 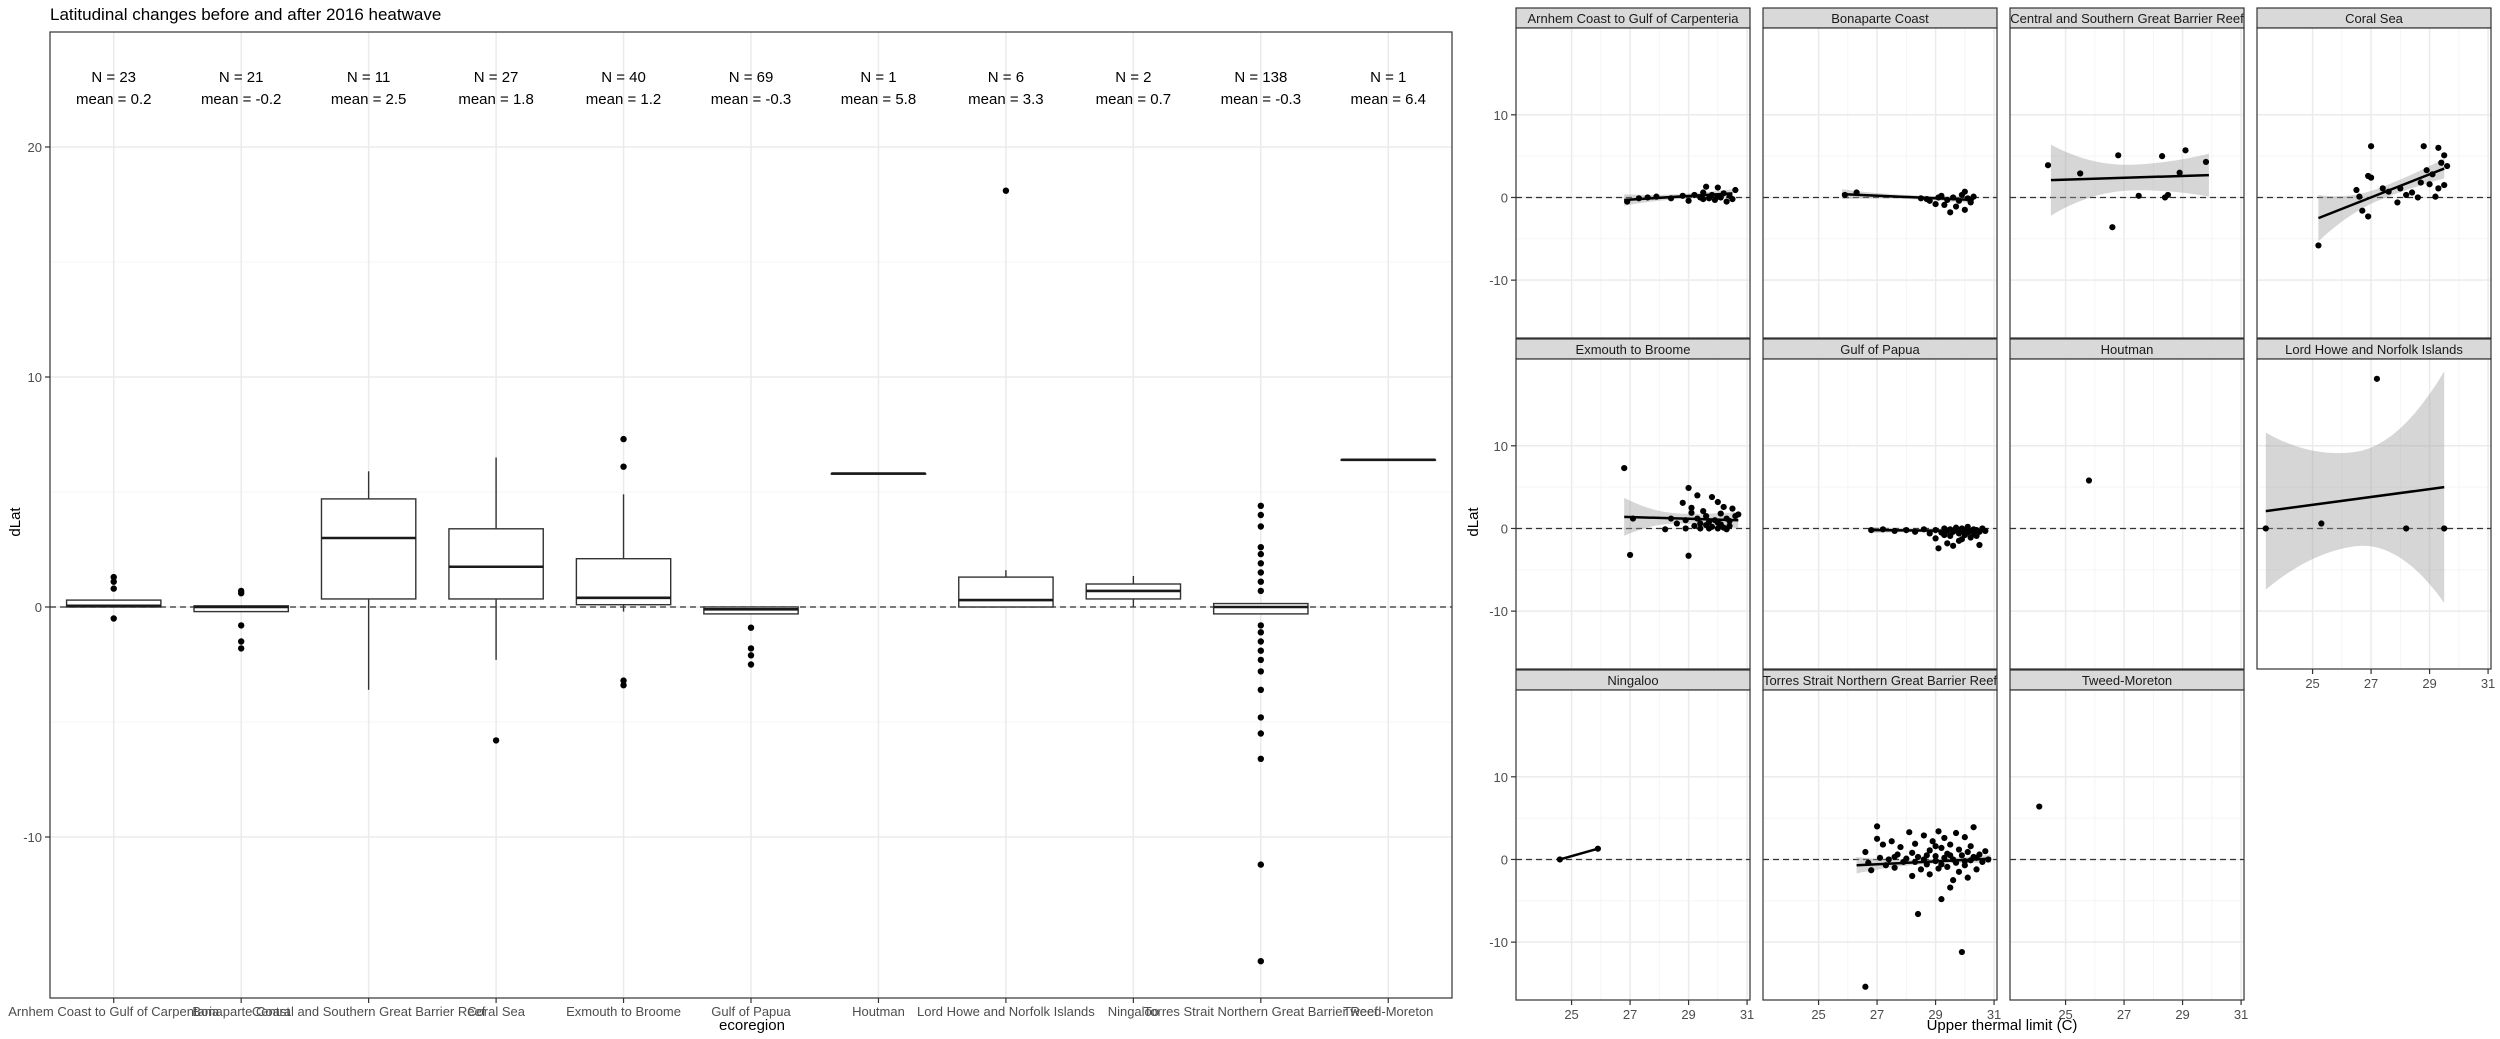 What do you see at coordinates (113, 99) in the screenshot?
I see `annotation-mean: mean = 0.2` at bounding box center [113, 99].